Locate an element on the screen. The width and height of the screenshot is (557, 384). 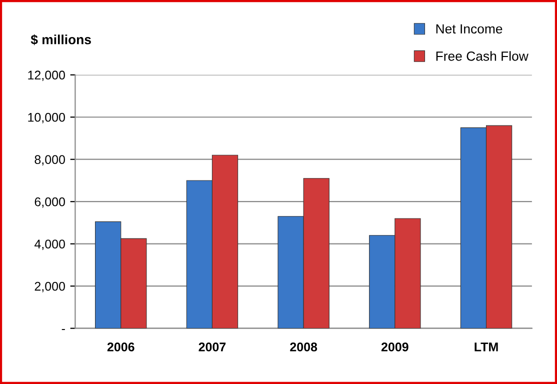
x-tick-label: LTM is located at coordinates (486, 347).